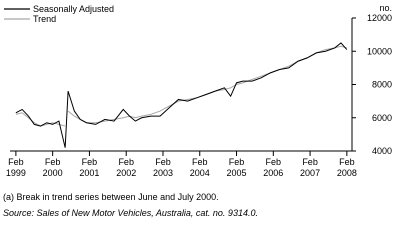 The width and height of the screenshot is (397, 240). I want to click on x-tick-label: Feb 2000, so click(53, 167).